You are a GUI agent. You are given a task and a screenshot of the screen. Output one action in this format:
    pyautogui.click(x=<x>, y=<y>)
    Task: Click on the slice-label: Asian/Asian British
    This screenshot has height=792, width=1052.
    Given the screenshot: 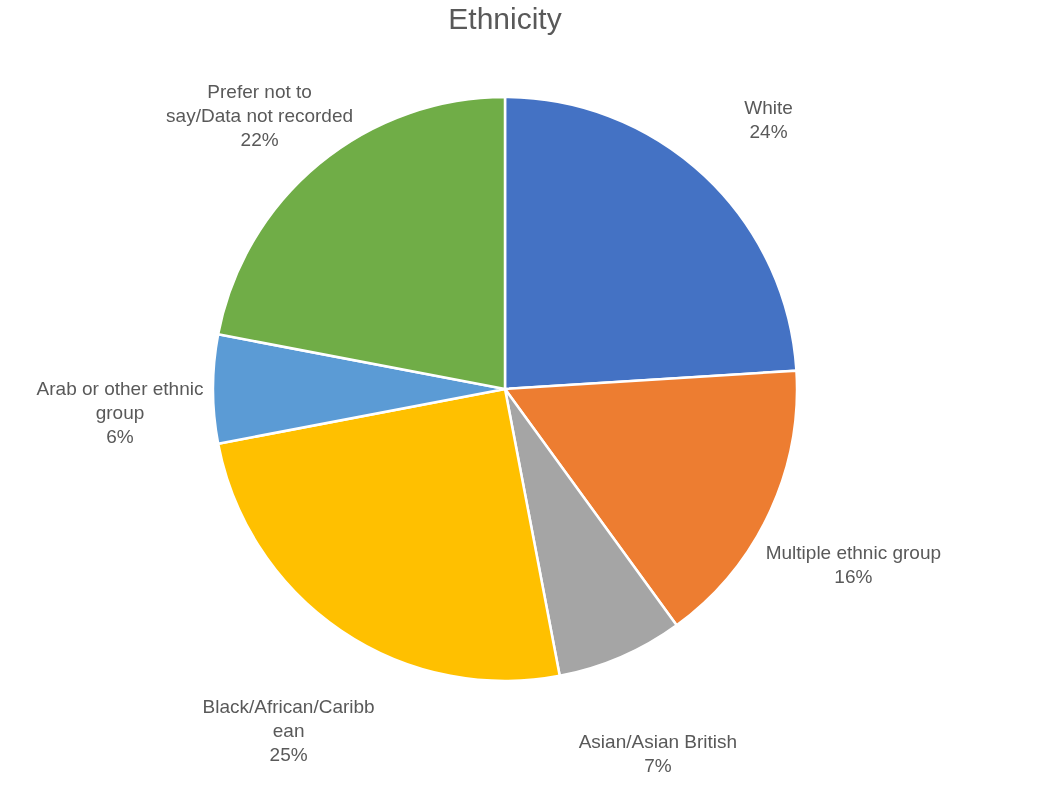 What is the action you would take?
    pyautogui.click(x=658, y=742)
    